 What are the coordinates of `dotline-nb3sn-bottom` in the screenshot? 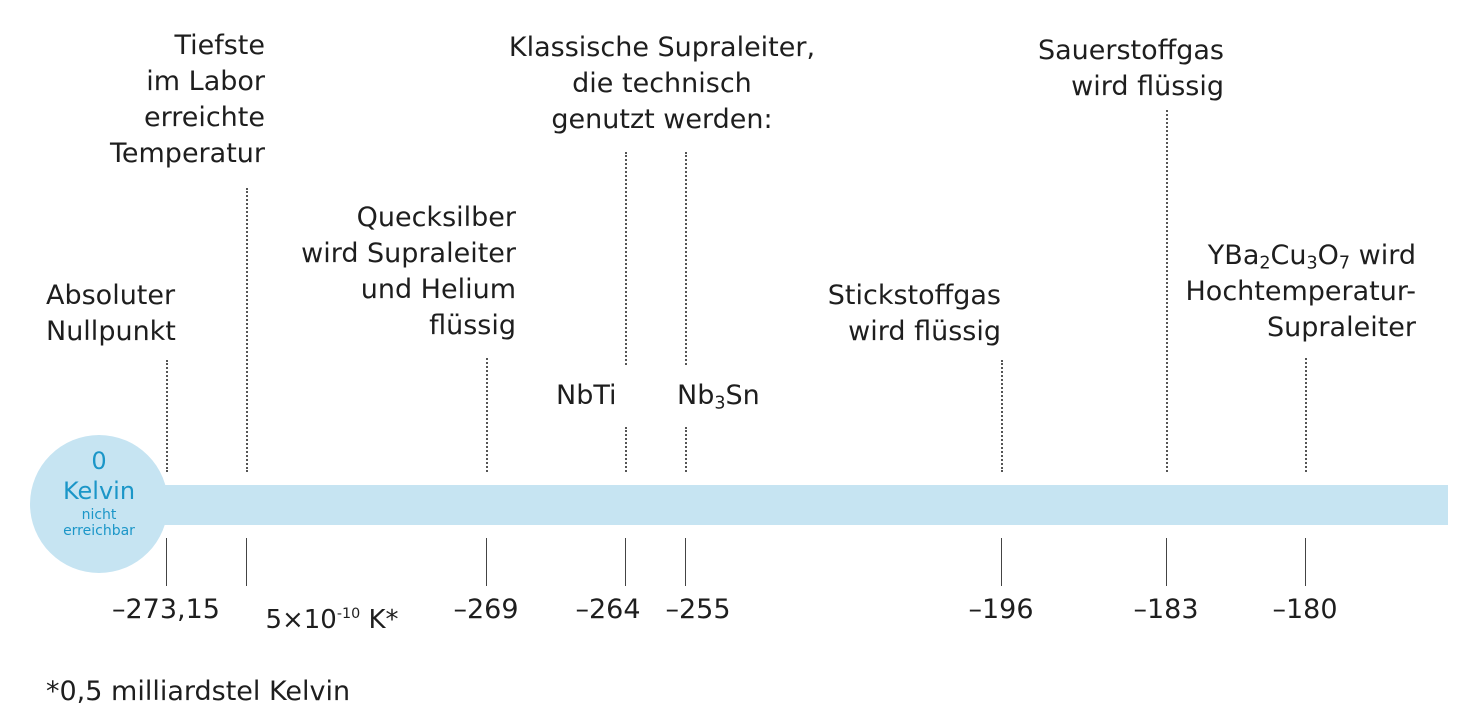 It's located at (686, 449).